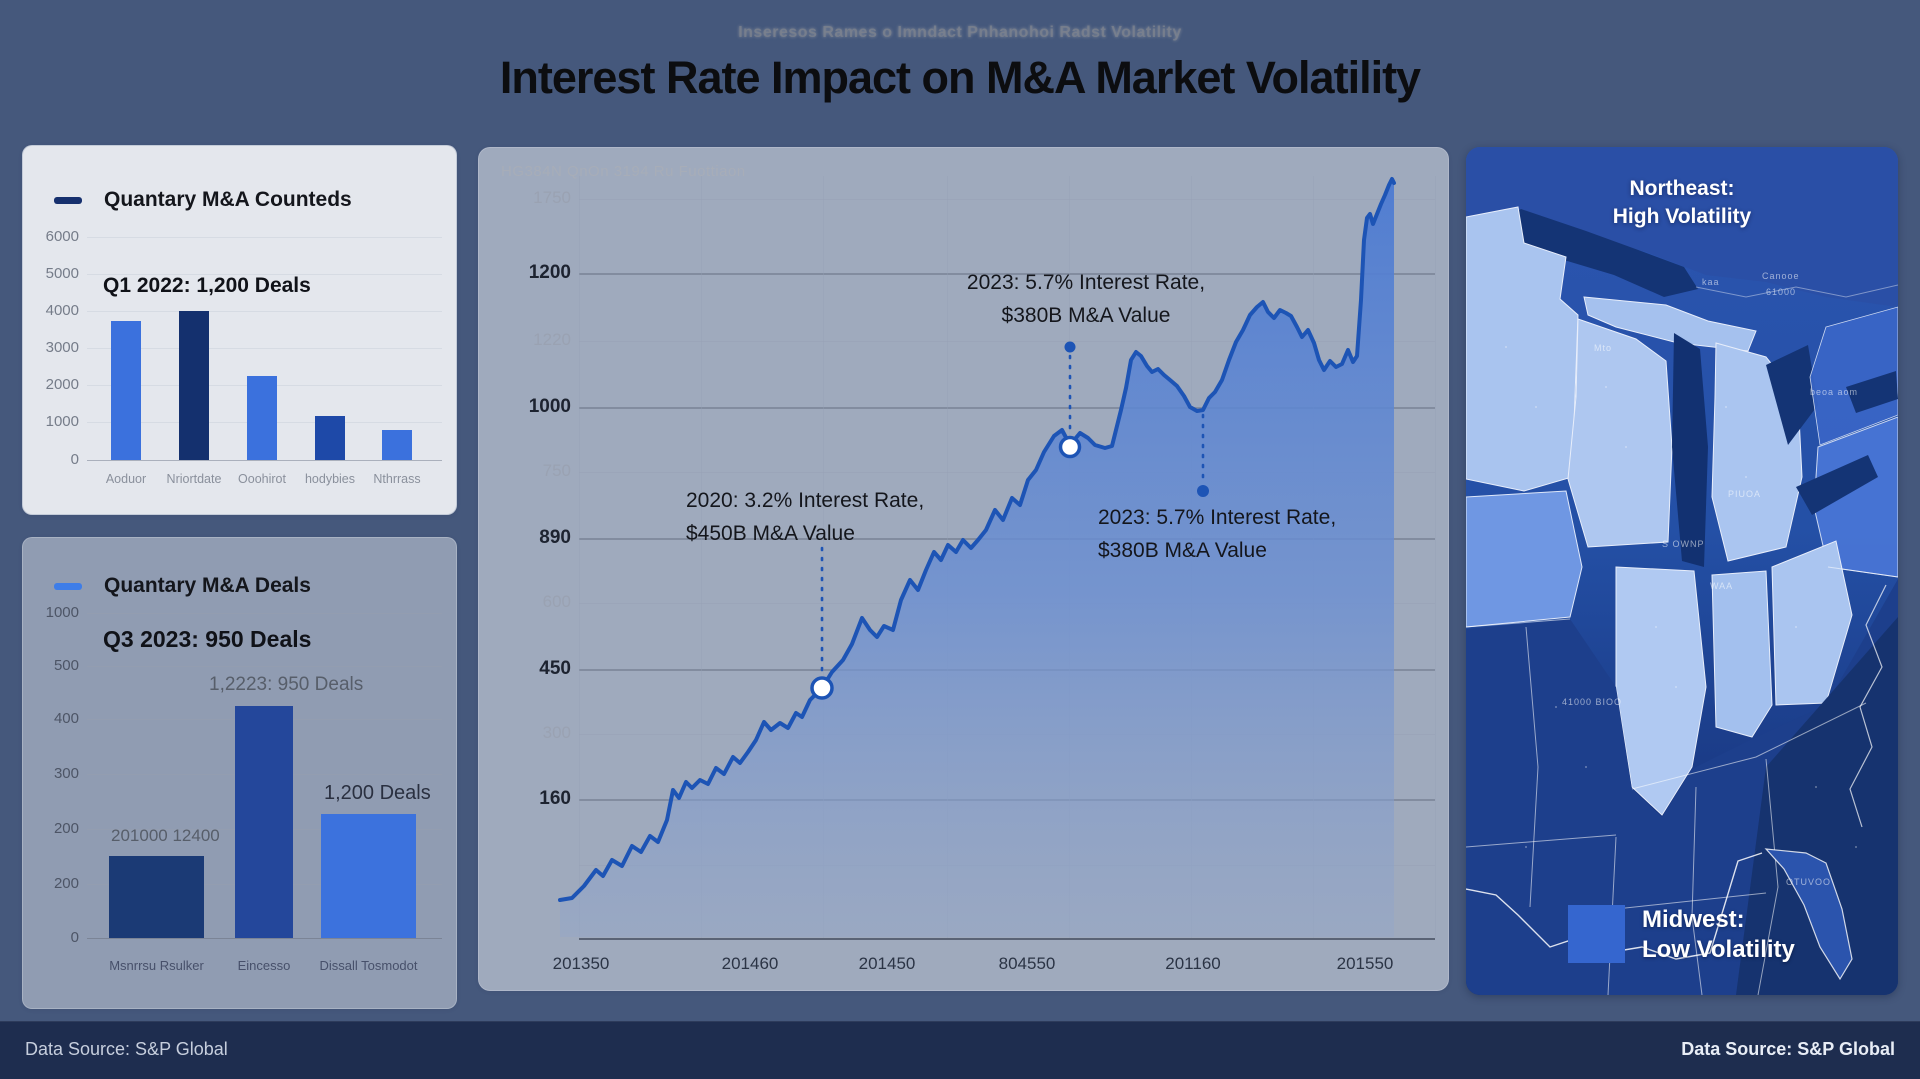 This screenshot has height=1079, width=1920. What do you see at coordinates (1620, 433) in the screenshot?
I see `map-state-wisconsin` at bounding box center [1620, 433].